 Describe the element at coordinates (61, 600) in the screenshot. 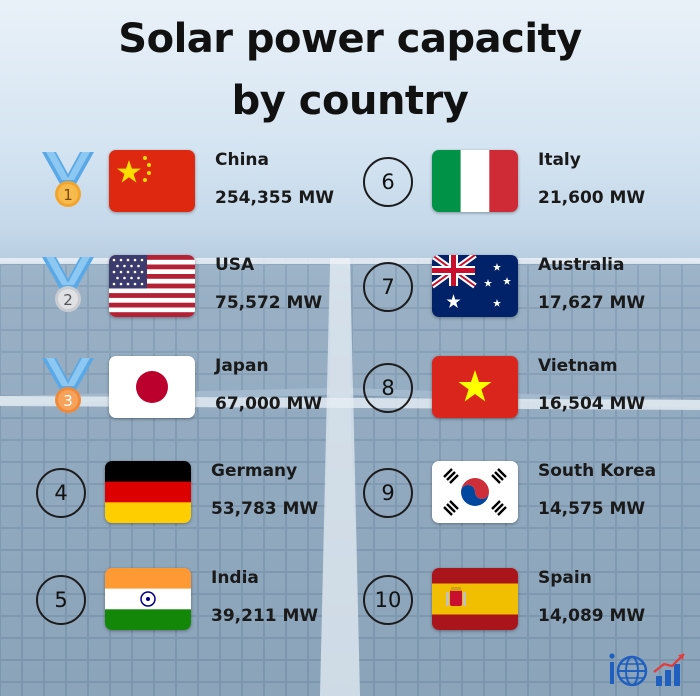

I see `rank-number: 5` at that location.